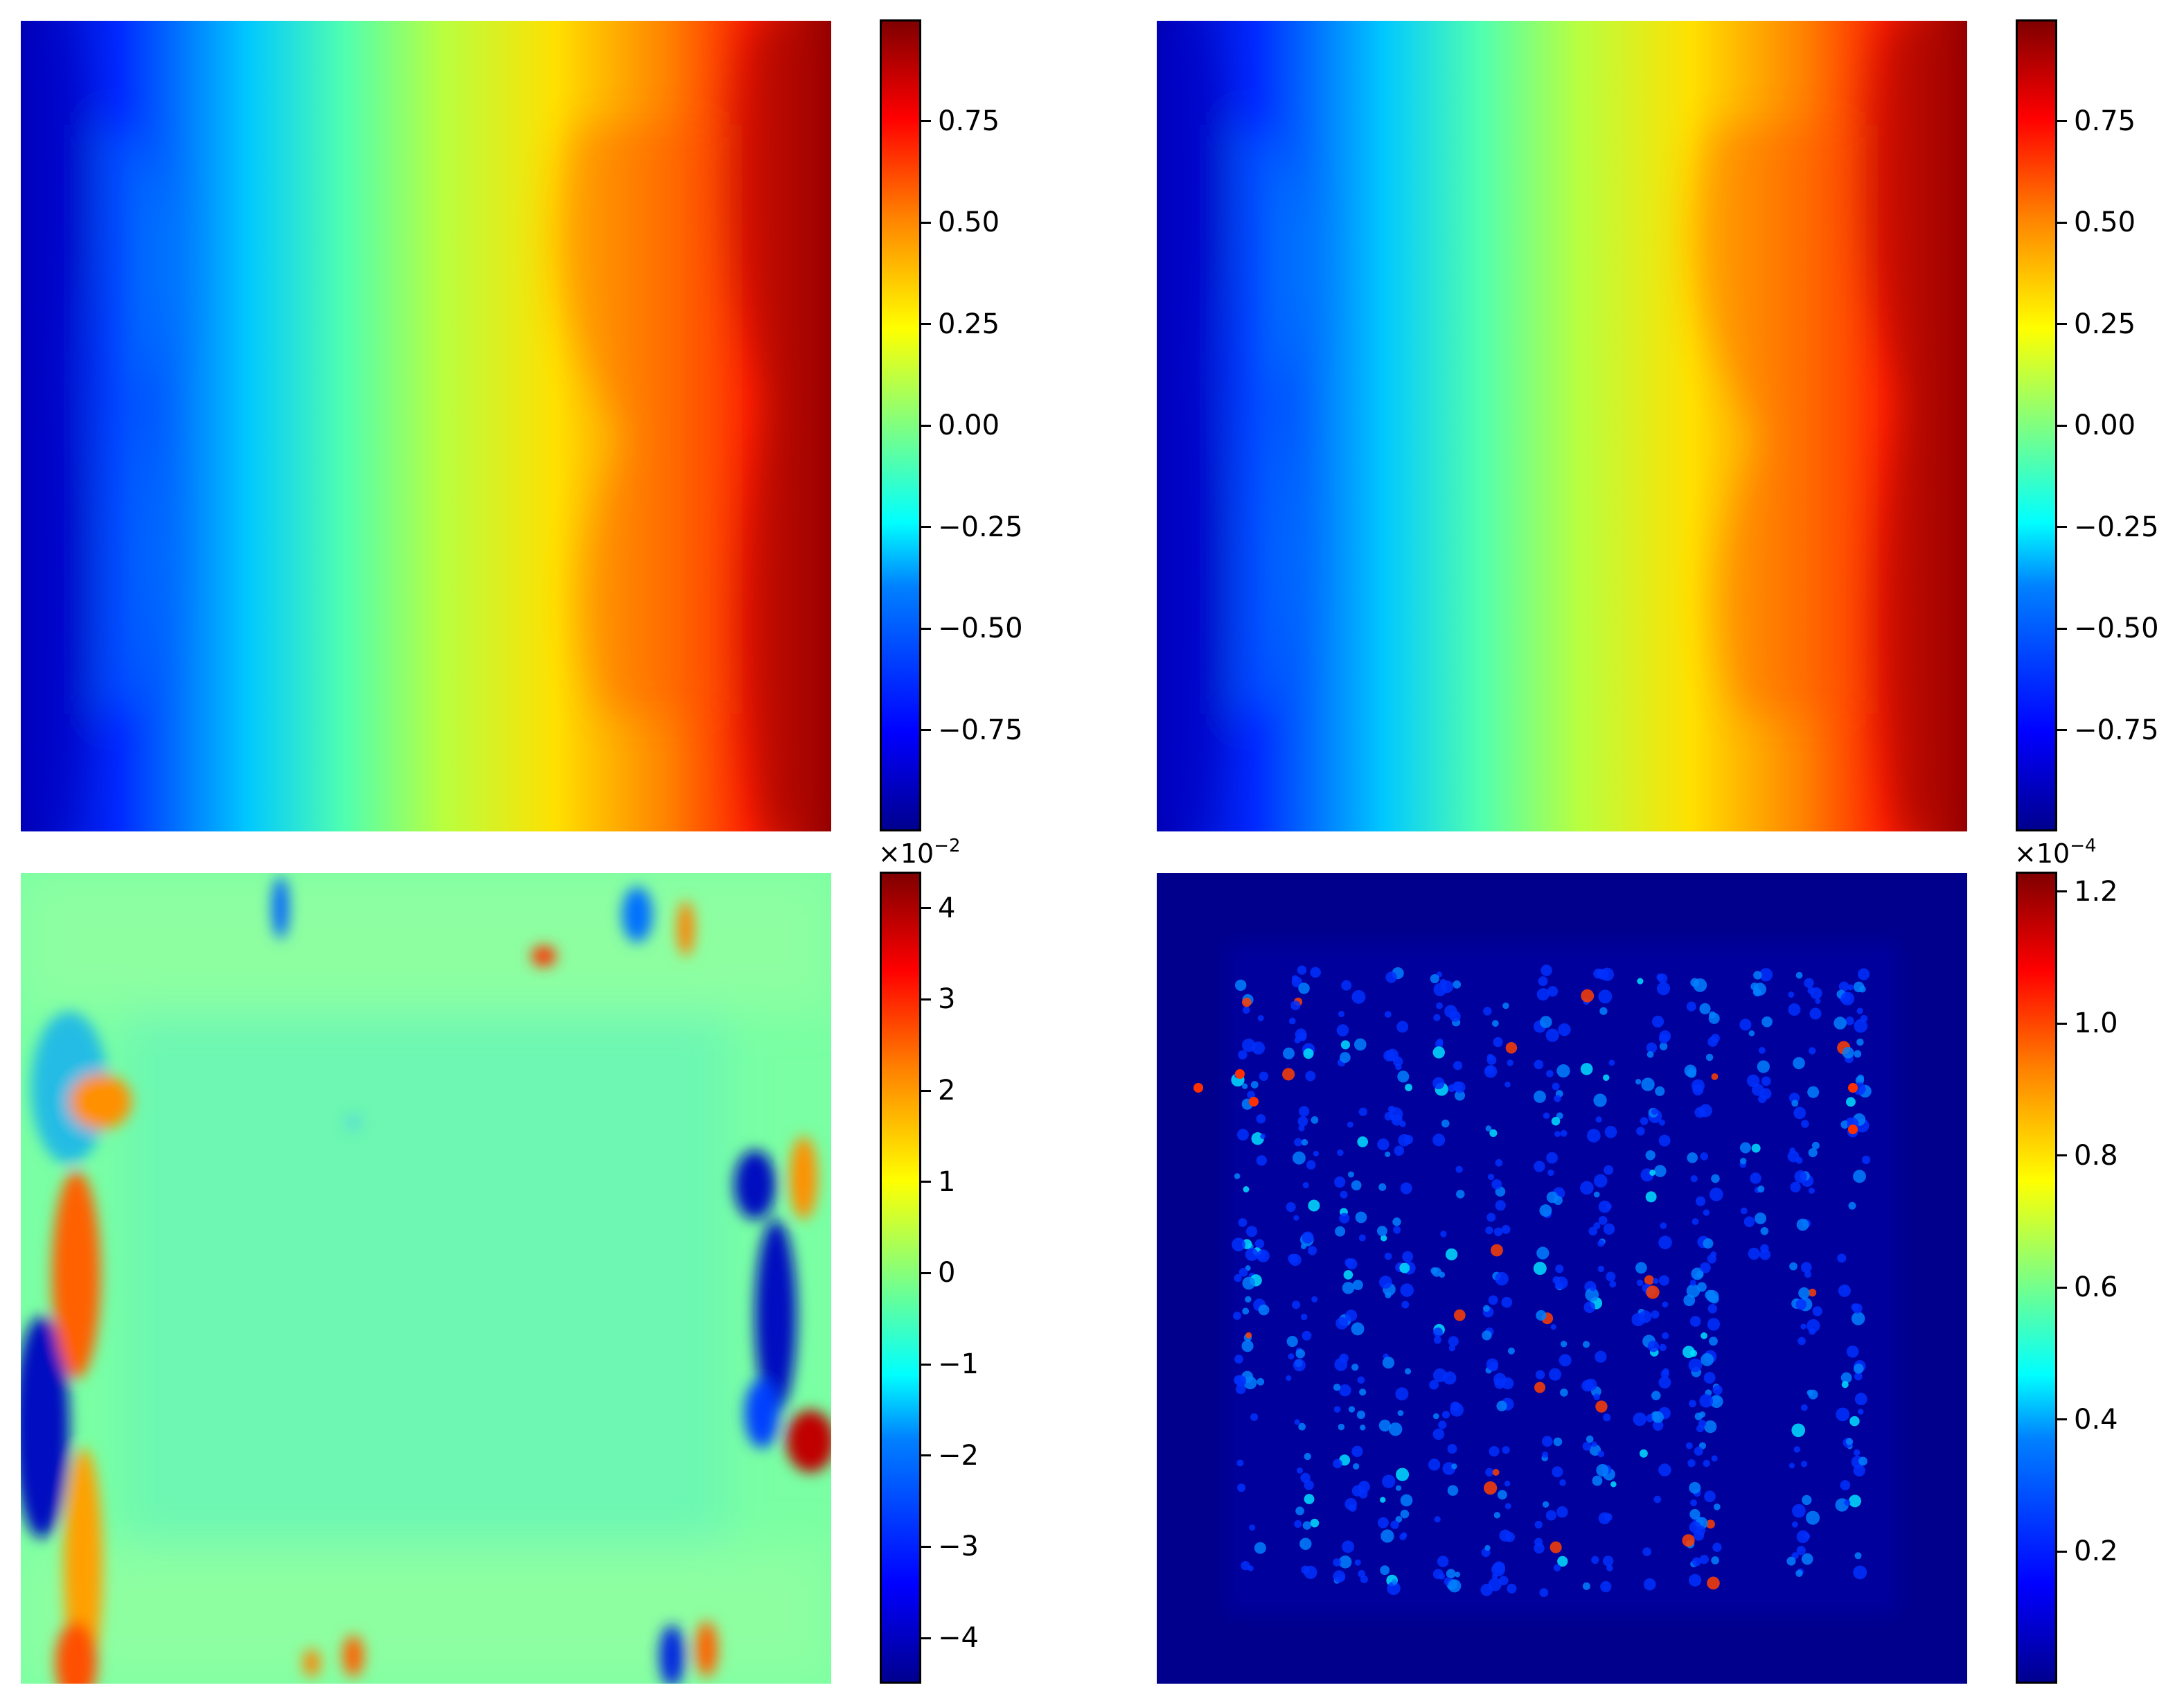  I want to click on colorbar-tick-label: 0.00, so click(2105, 425).